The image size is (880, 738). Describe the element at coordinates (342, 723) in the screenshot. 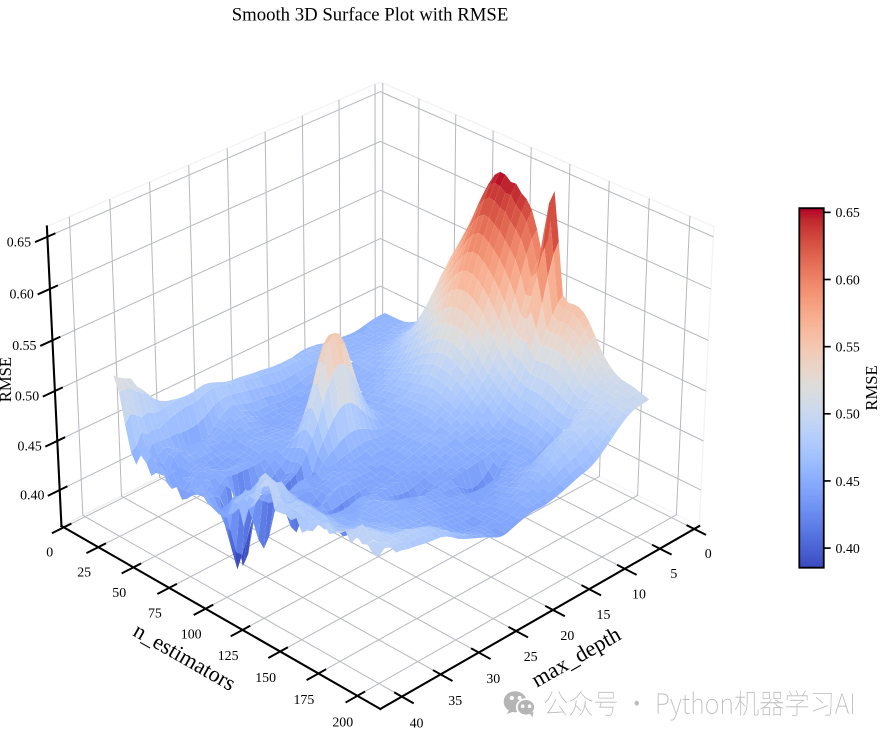

I see `svg-text: 200` at that location.